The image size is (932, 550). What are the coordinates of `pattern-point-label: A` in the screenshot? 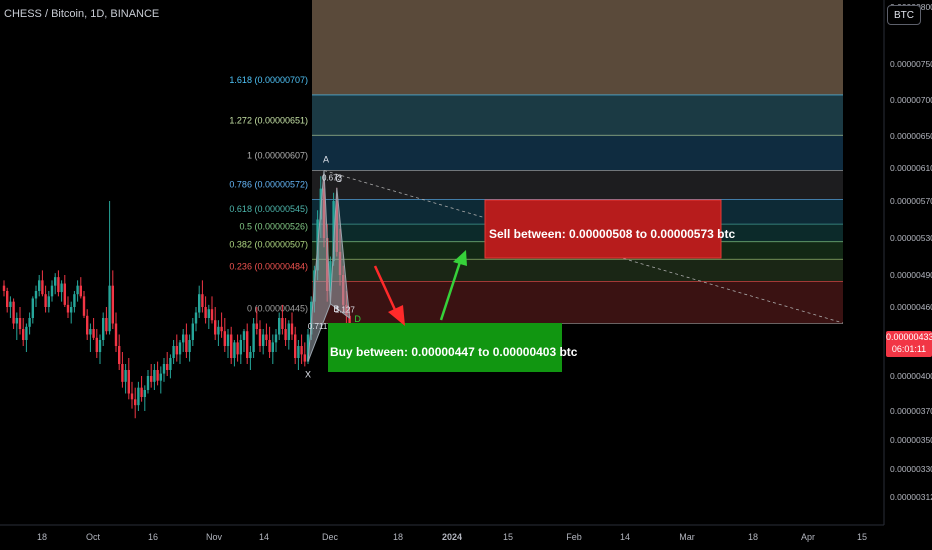 It's located at (326, 159).